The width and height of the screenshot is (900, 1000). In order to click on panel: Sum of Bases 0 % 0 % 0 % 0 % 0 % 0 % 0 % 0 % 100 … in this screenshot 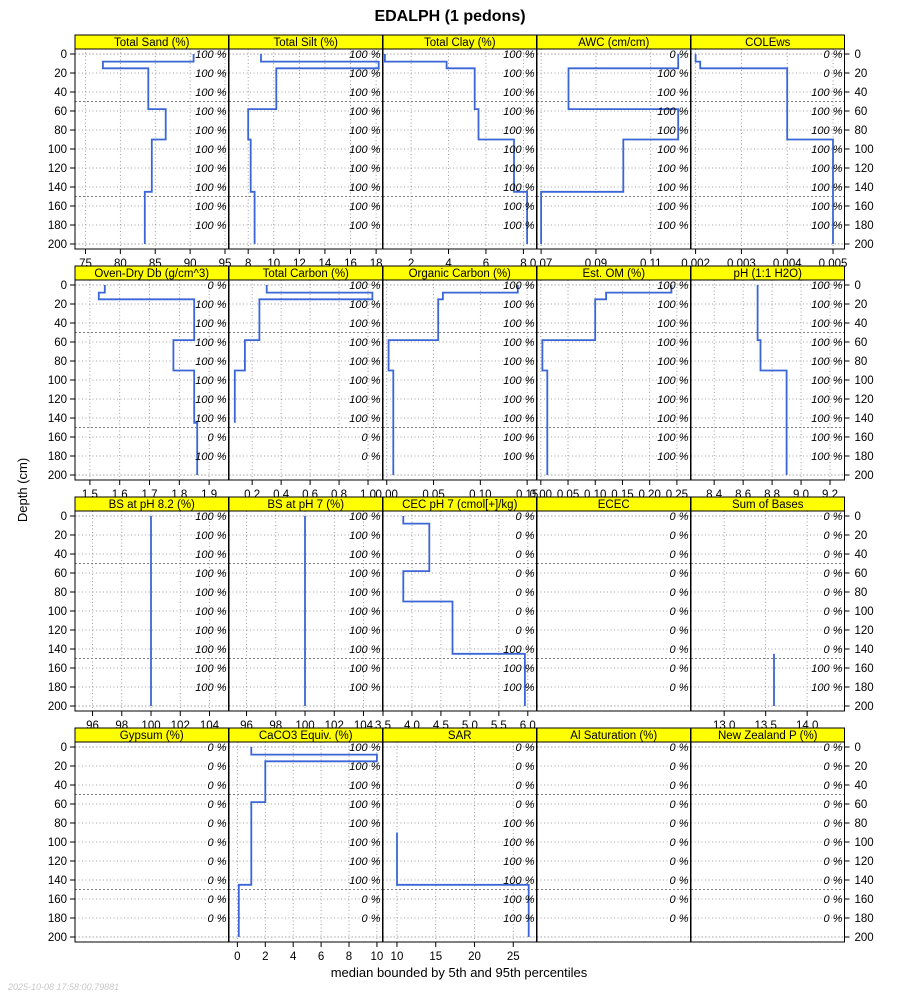, I will do `click(782, 614)`.